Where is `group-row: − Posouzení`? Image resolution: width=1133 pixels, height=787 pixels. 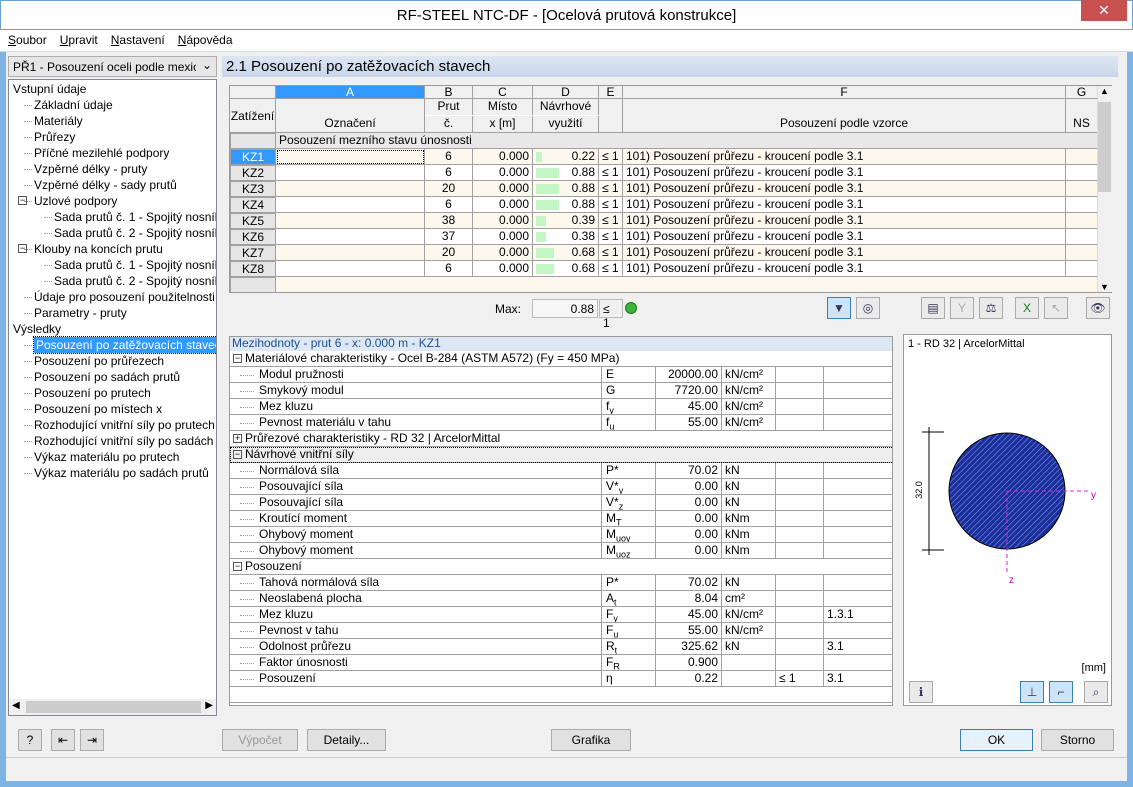
group-row: − Posouzení is located at coordinates (561, 567).